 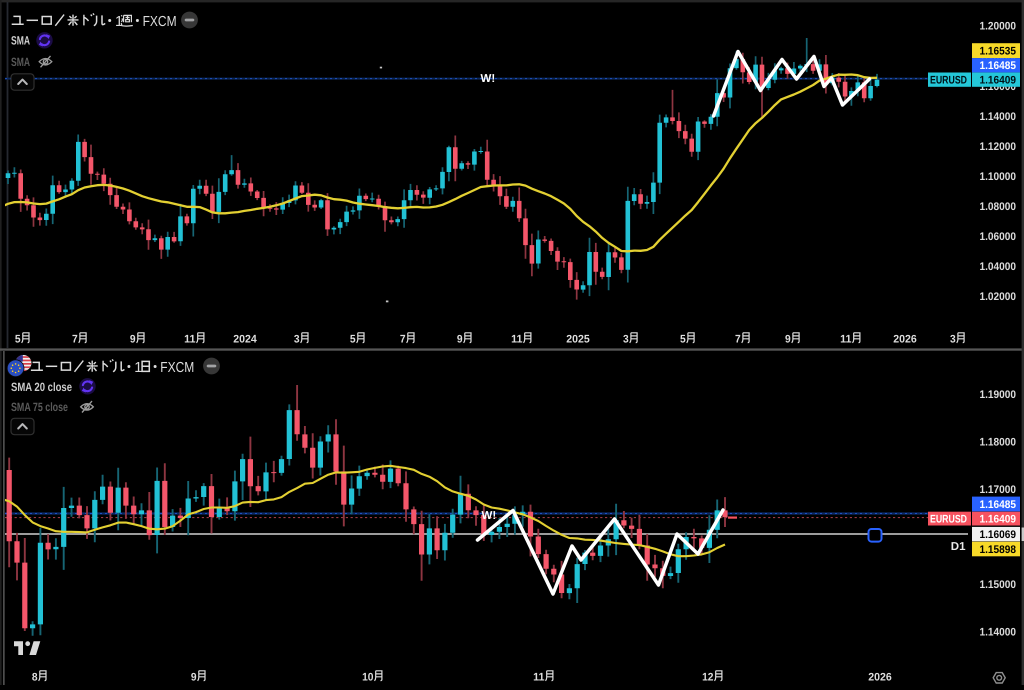 I want to click on svg-text: 1.20000, so click(x=998, y=27).